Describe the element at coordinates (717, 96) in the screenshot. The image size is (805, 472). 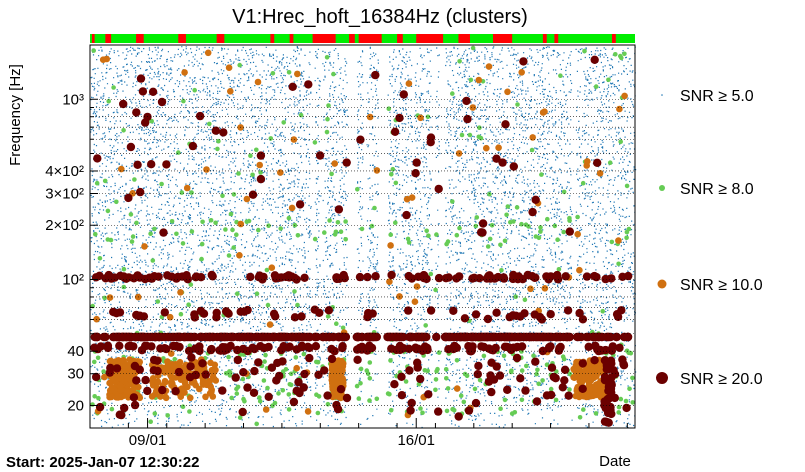
I see `legend-label: SNR ≥ 5.0` at that location.